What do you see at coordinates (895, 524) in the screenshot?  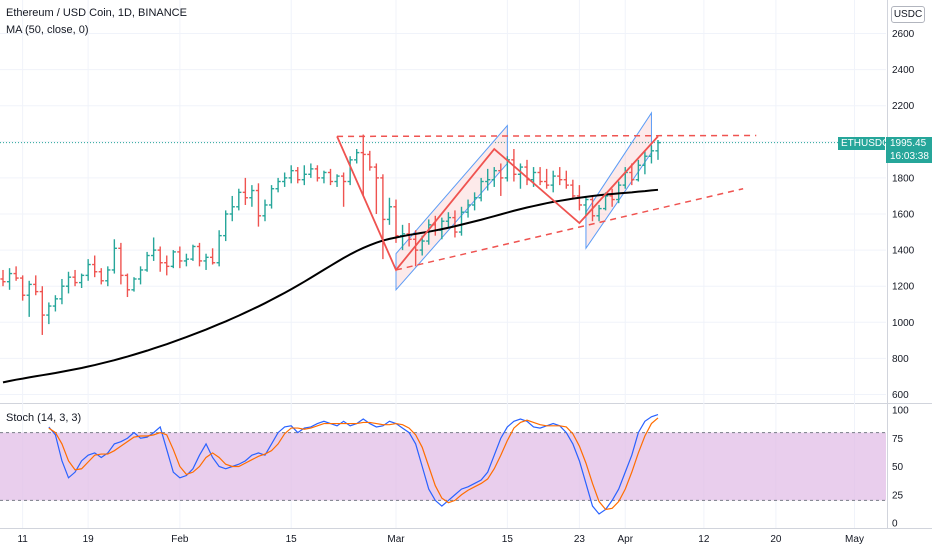 I see `stoch-tick-label: 0` at bounding box center [895, 524].